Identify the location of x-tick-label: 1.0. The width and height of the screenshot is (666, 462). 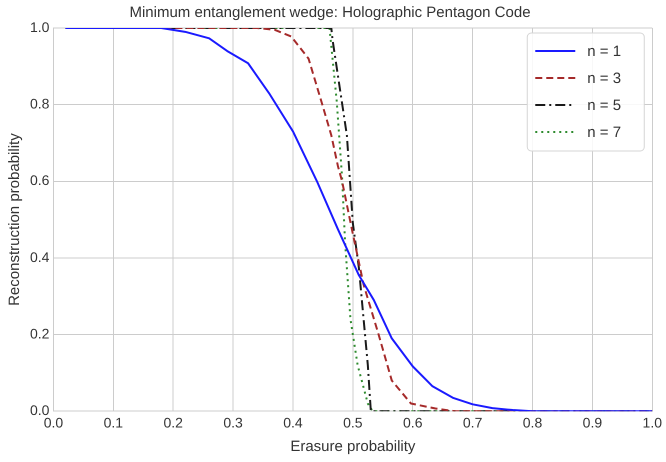
(652, 422).